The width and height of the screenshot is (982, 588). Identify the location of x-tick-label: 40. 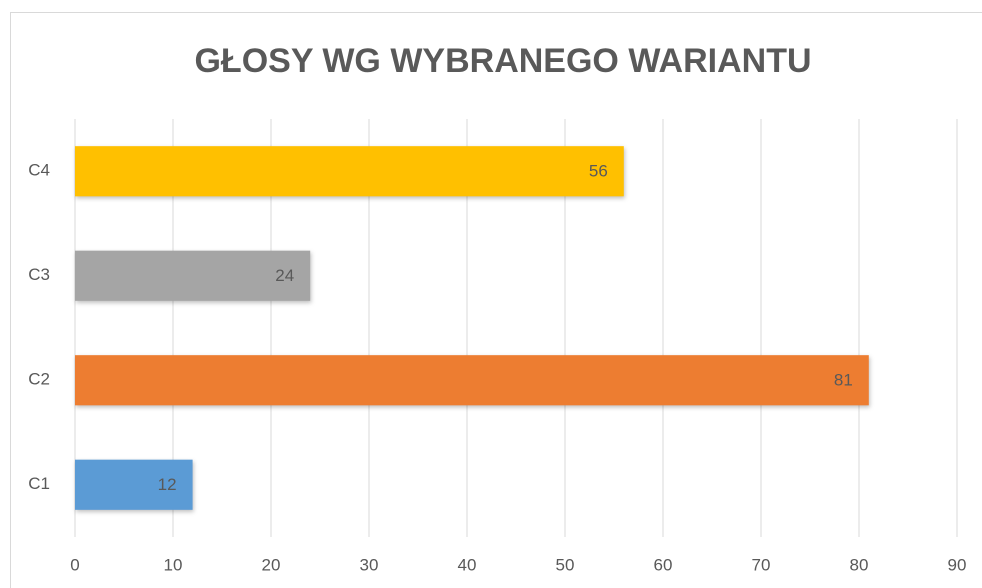
(467, 564).